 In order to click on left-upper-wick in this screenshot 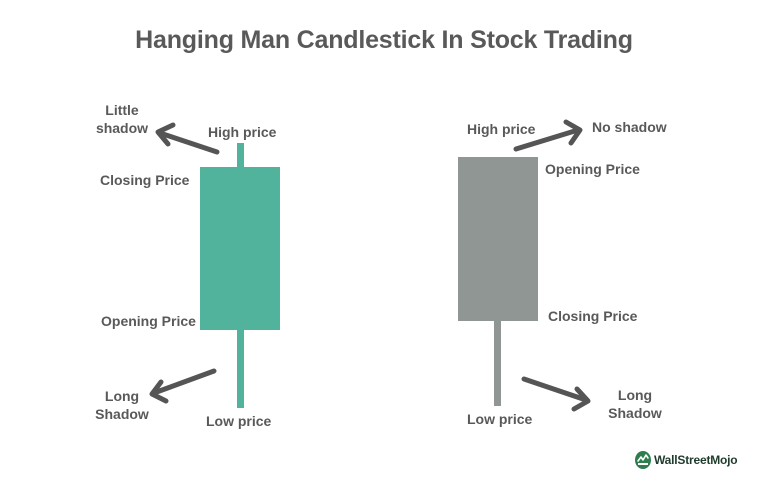, I will do `click(240, 155)`.